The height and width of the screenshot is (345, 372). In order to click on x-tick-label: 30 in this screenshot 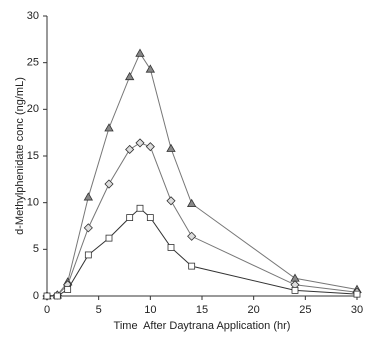, I will do `click(357, 310)`.